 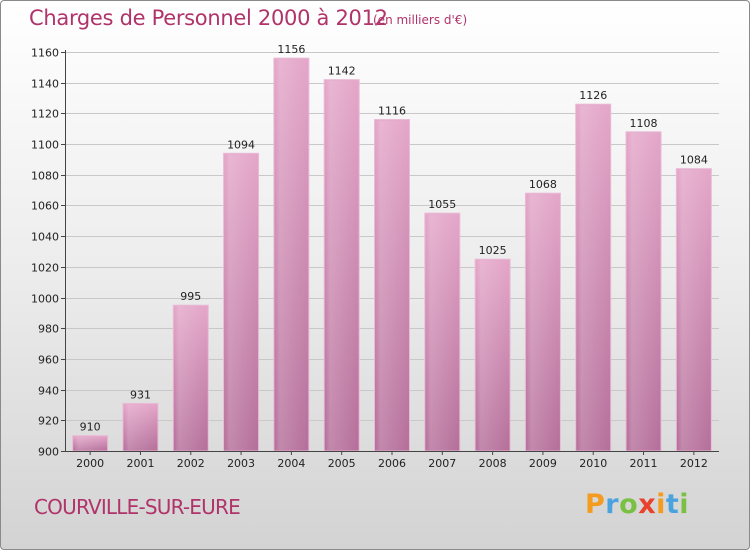 What do you see at coordinates (45, 114) in the screenshot?
I see `y-tick-label: 1120` at bounding box center [45, 114].